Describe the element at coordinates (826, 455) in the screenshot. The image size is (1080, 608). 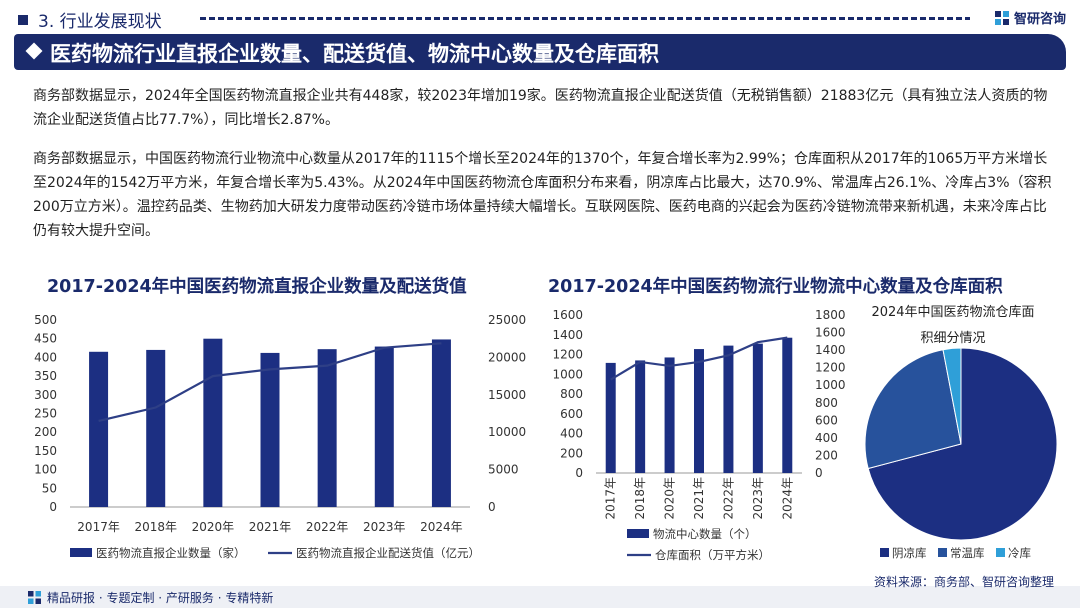
I see `chart2-ytick-right: 200` at that location.